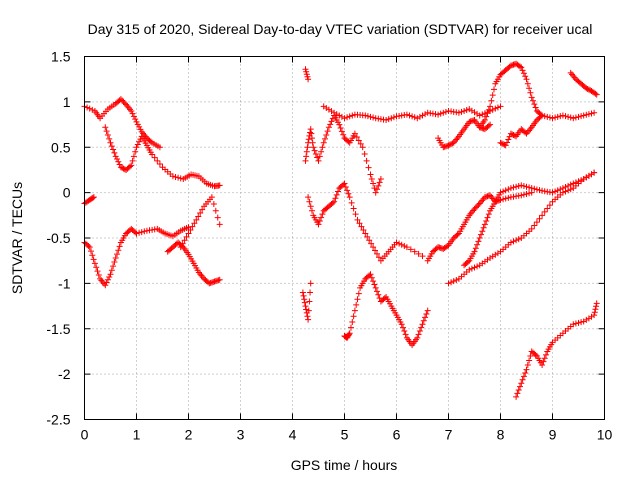  Describe the element at coordinates (58, 420) in the screenshot. I see `y-tick-label: -2.5` at that location.